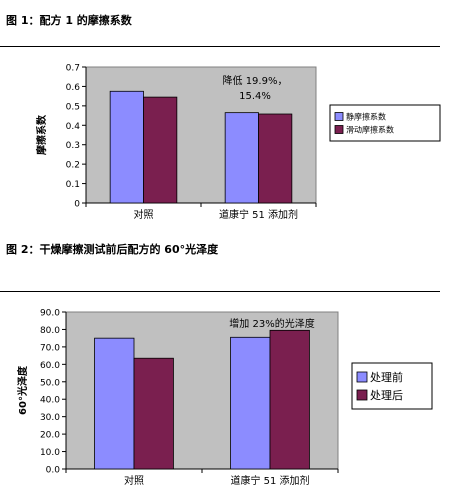 The image size is (457, 498). Describe the element at coordinates (69, 20) in the screenshot. I see `figure-1-caption: 图 1：配方 1 的摩擦系数` at that location.